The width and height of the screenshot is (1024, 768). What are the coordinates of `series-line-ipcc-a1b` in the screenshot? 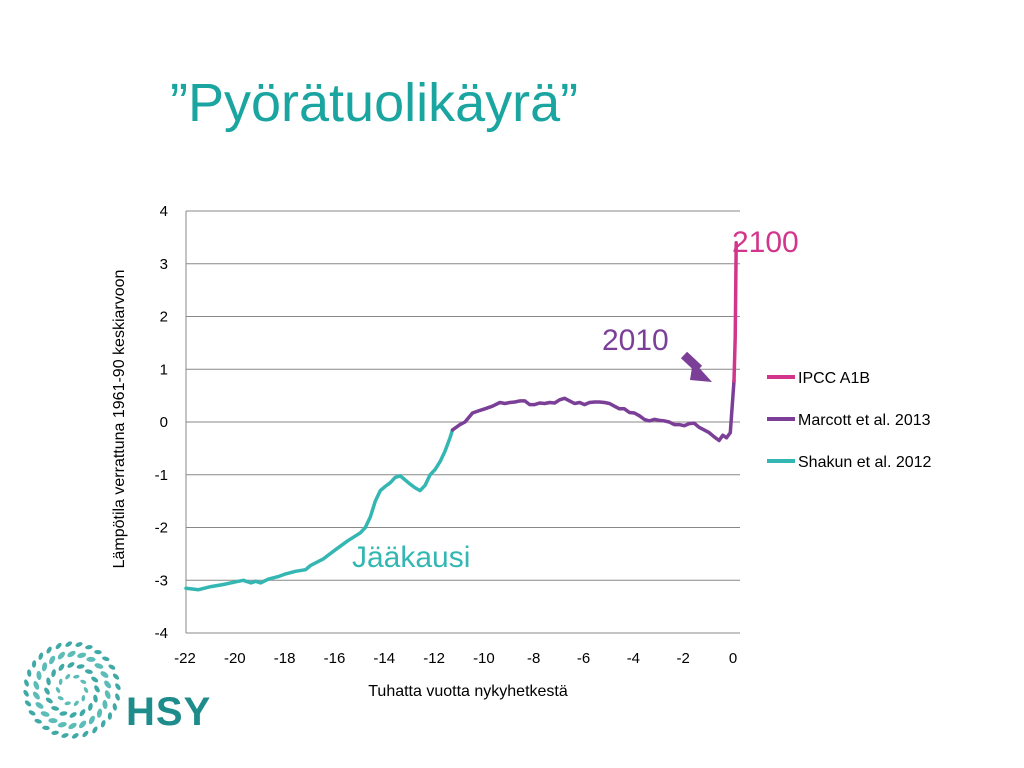 It's located at (735, 311).